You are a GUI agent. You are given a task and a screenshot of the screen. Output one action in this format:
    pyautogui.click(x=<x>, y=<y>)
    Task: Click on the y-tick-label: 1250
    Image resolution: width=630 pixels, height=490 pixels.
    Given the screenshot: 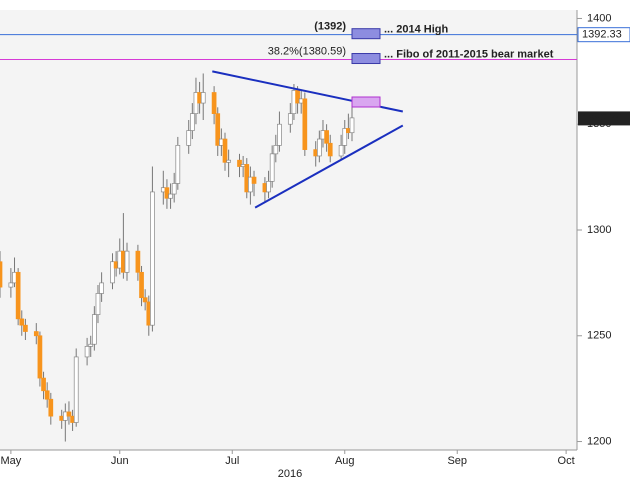 What is the action you would take?
    pyautogui.click(x=599, y=336)
    